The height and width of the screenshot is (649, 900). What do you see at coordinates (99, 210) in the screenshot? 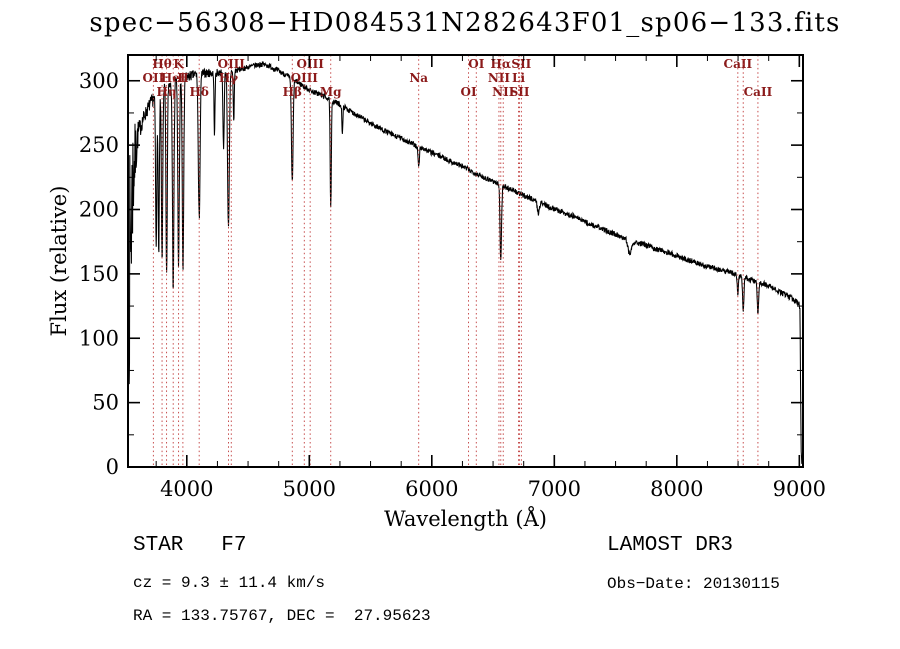
I see `y-tick-label: 200` at bounding box center [99, 210].